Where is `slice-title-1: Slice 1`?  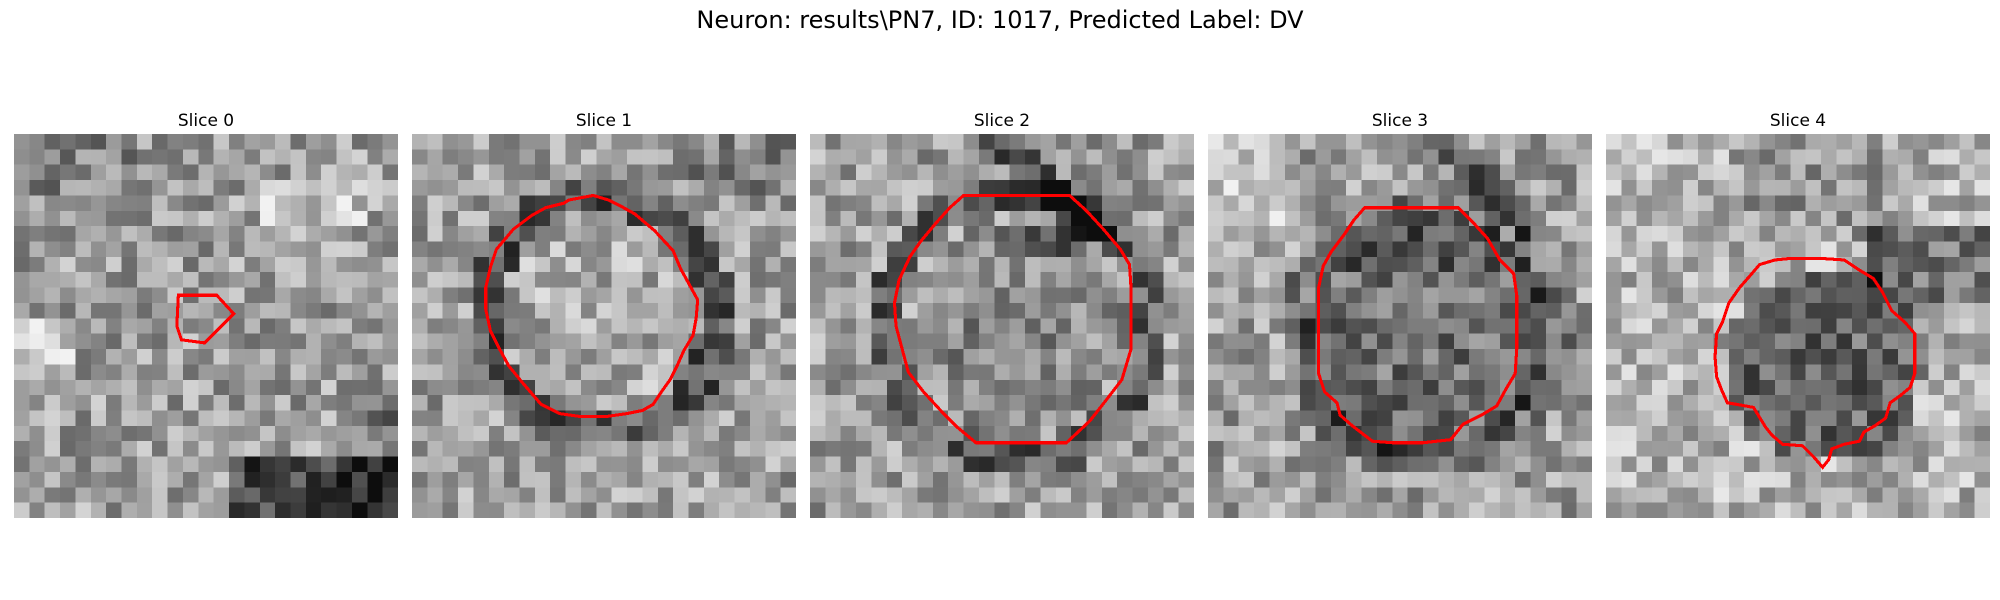 slice-title-1: Slice 1 is located at coordinates (604, 121).